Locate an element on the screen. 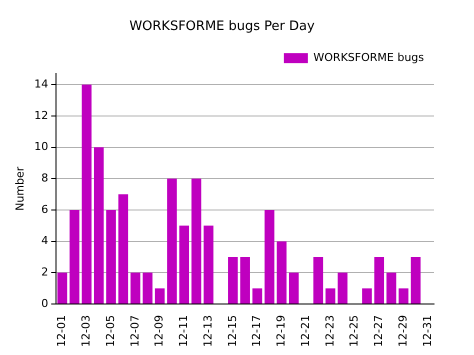  y-tick-label: 12 is located at coordinates (41, 115).